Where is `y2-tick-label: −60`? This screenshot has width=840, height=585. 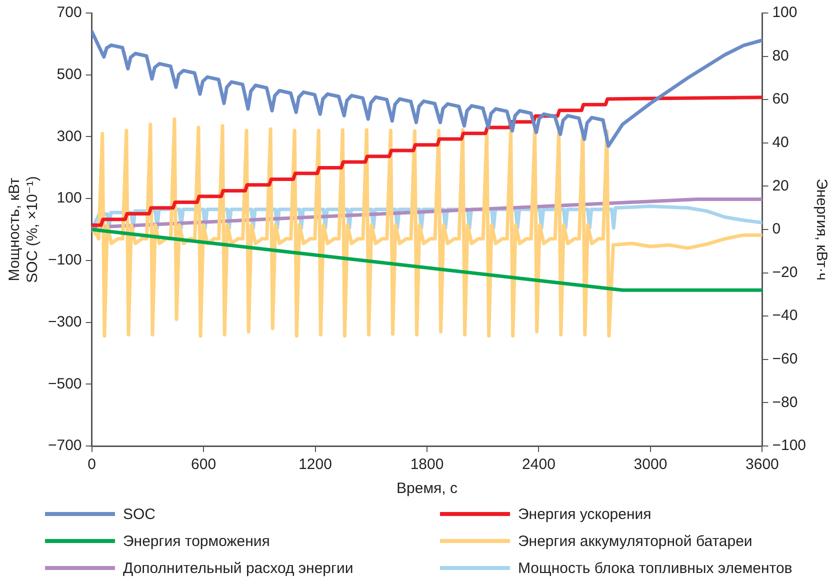 y2-tick-label: −60 is located at coordinates (785, 359).